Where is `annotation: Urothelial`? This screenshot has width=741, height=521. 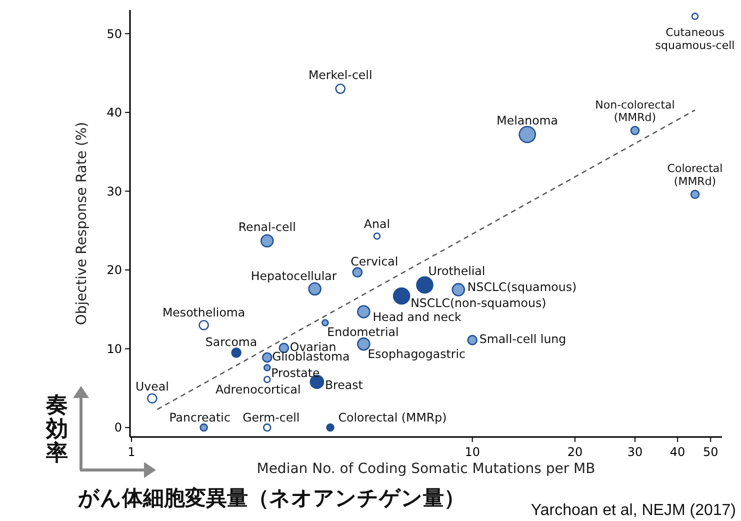
annotation: Urothelial is located at coordinates (457, 271).